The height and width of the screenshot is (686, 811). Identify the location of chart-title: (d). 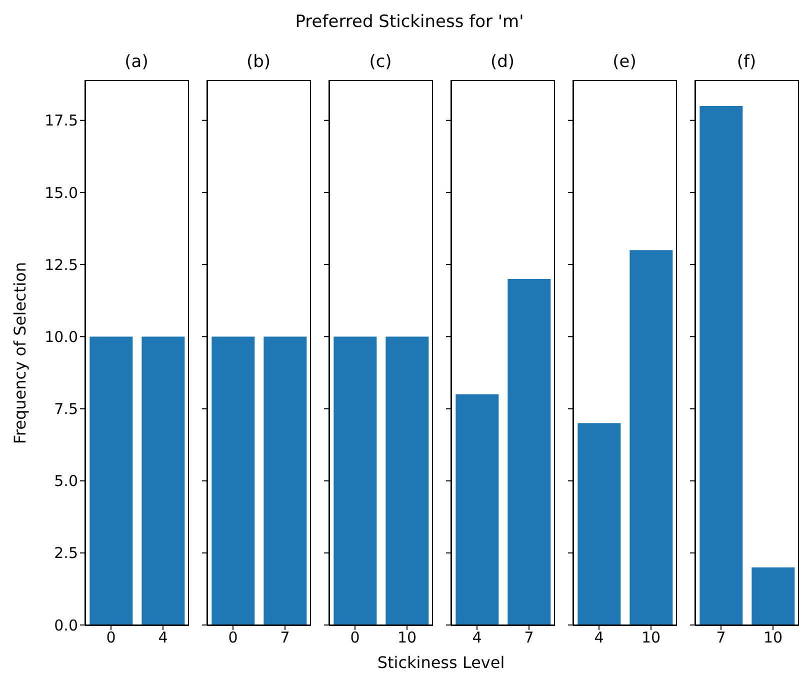
(502, 62).